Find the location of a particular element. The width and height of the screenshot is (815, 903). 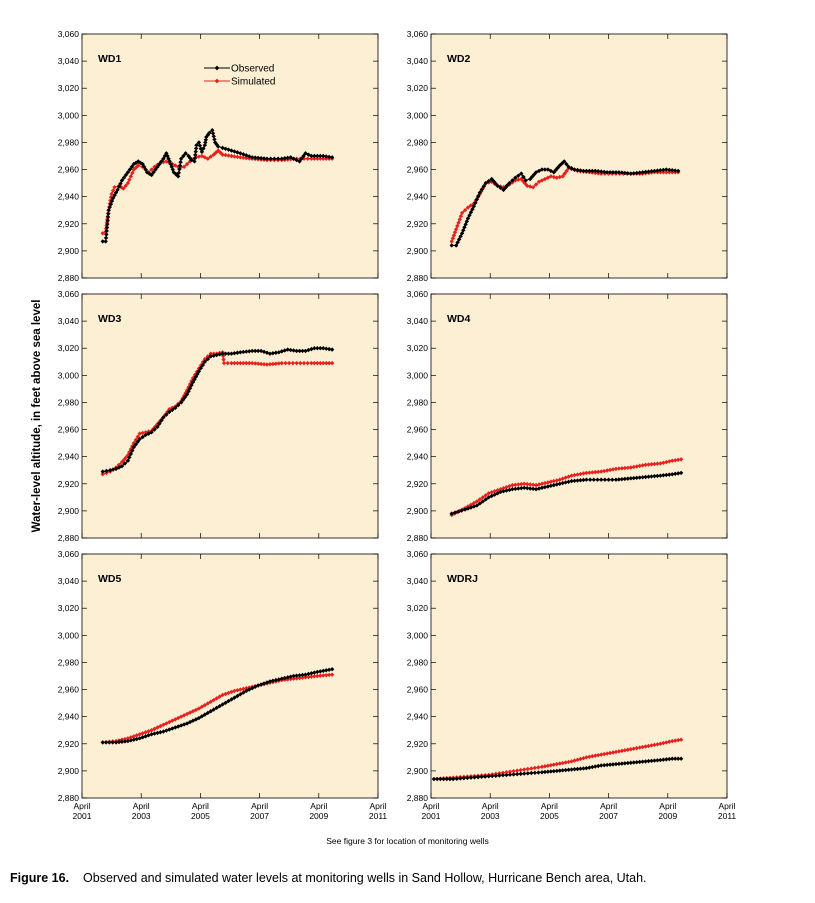

x-tick-label-year: 2011 is located at coordinates (727, 816).